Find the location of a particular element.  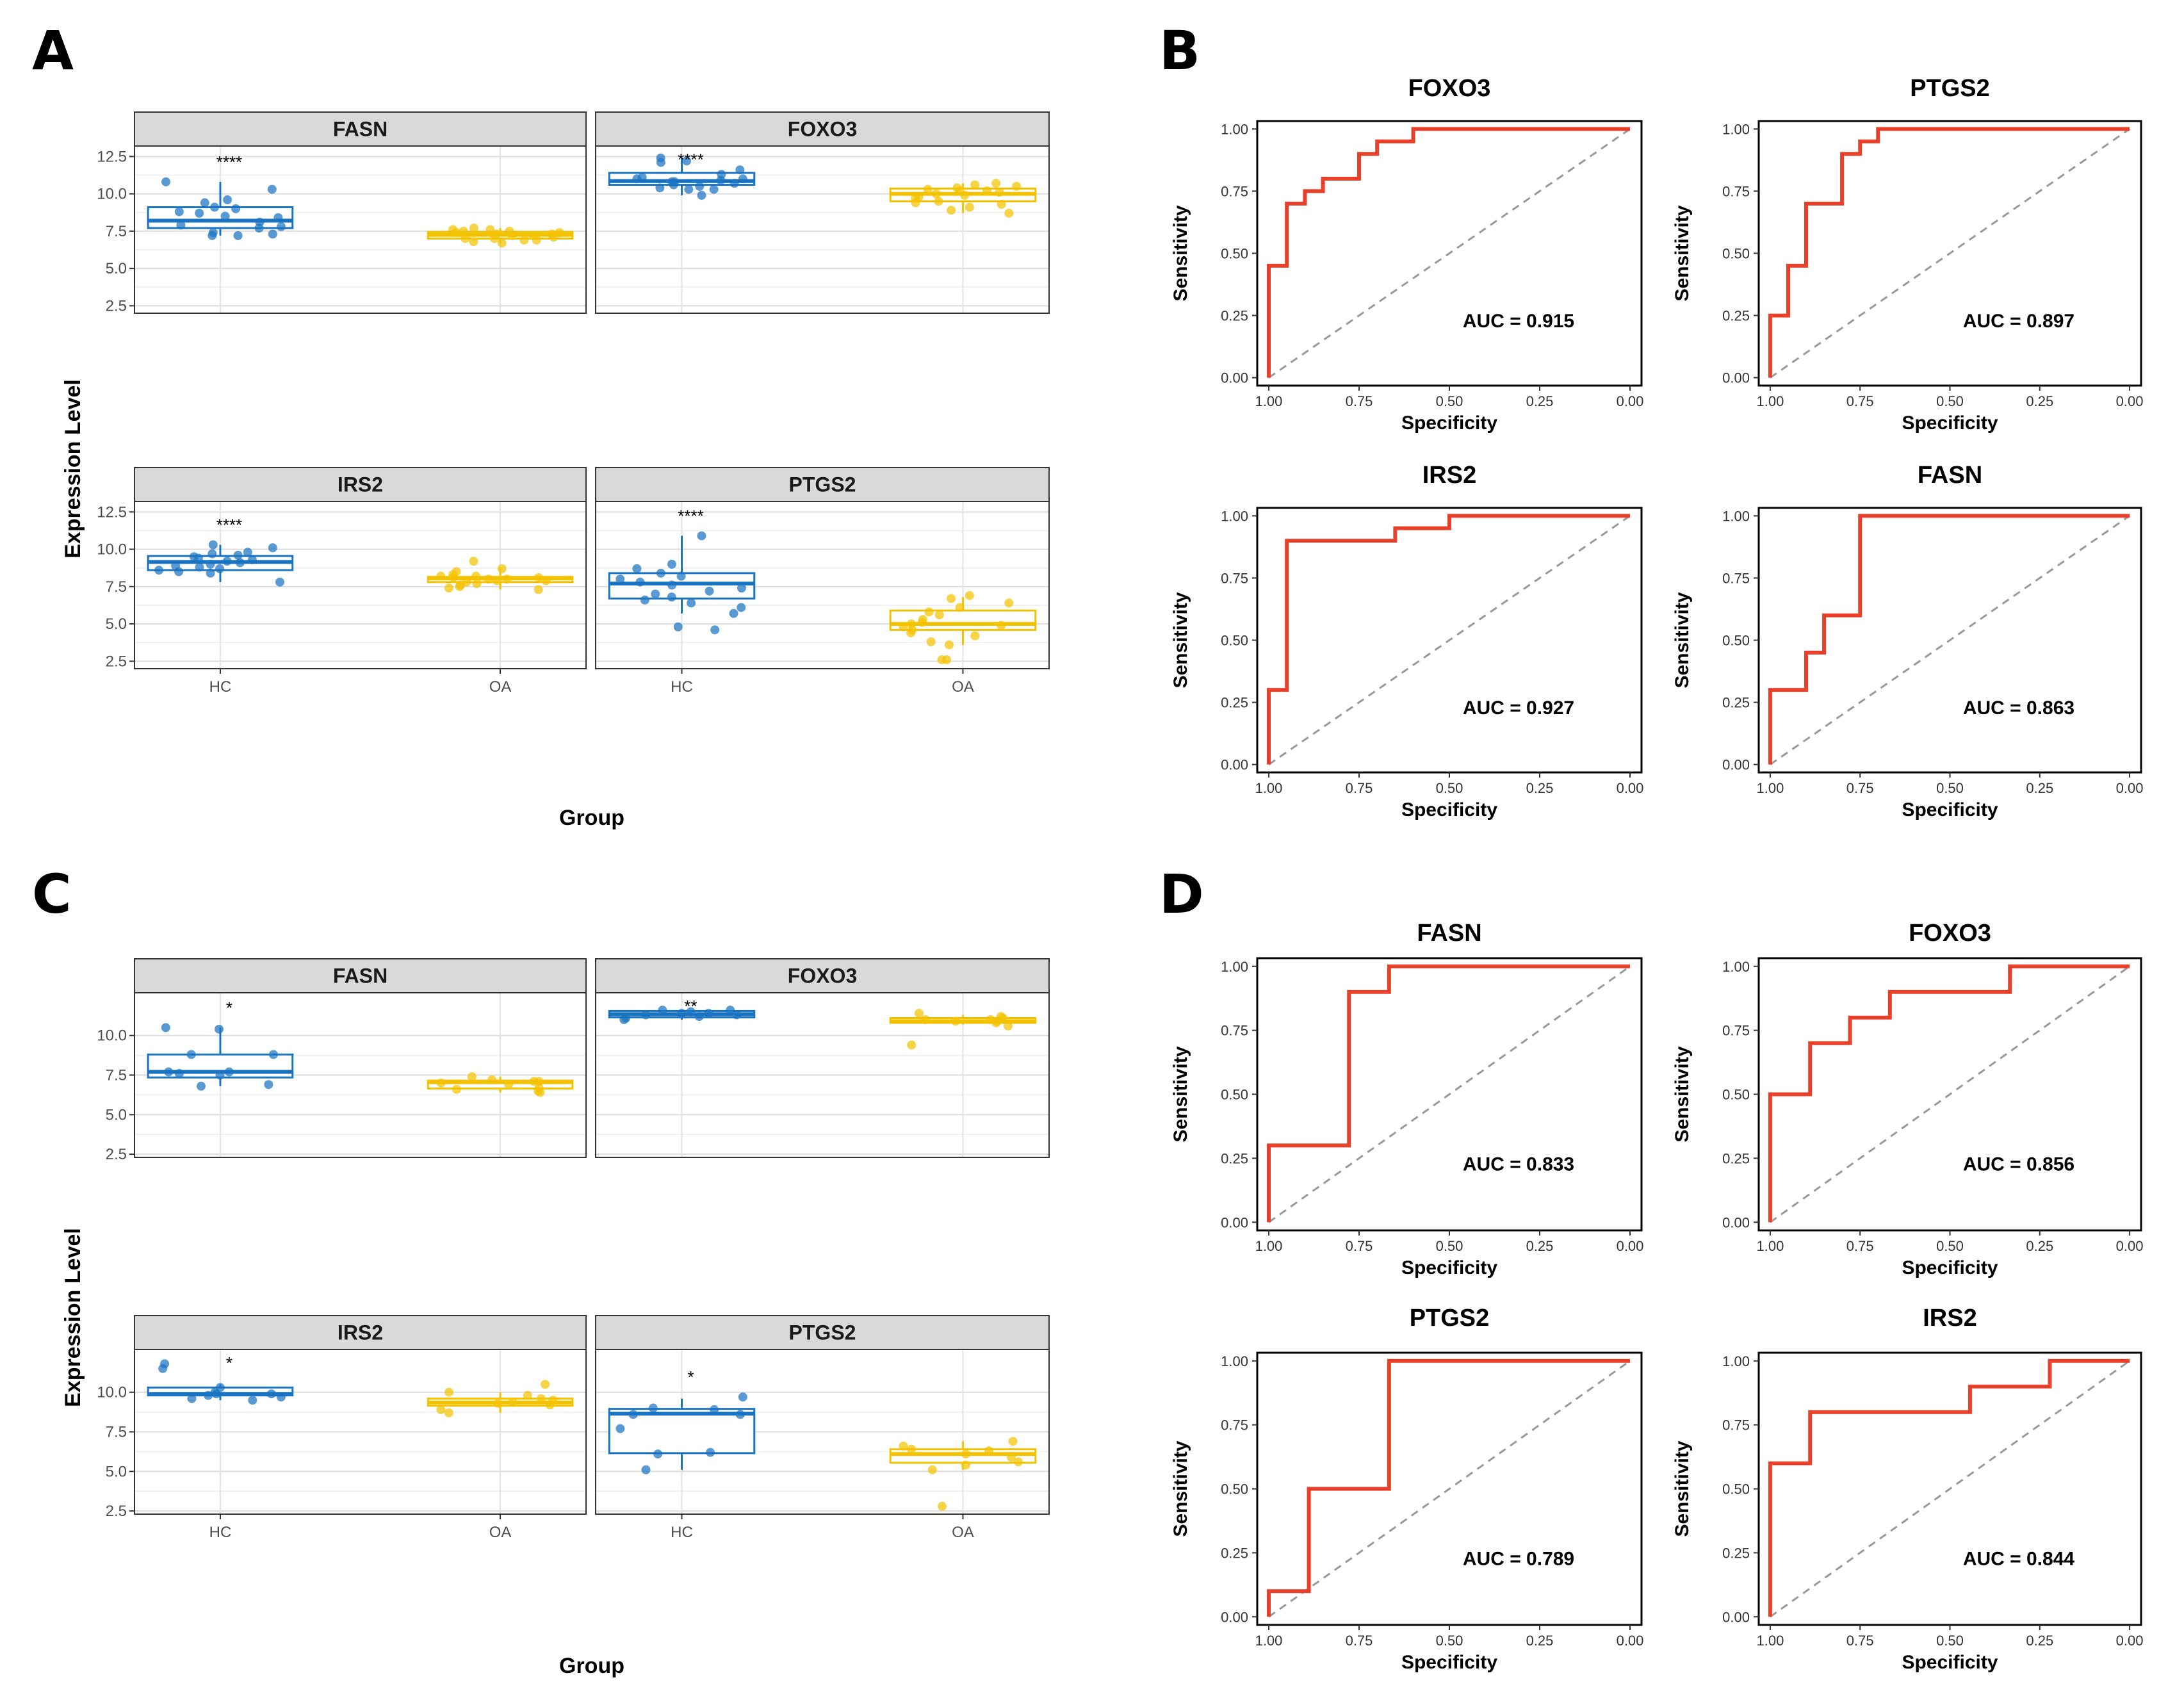

roc-title: FASN is located at coordinates (1449, 933).